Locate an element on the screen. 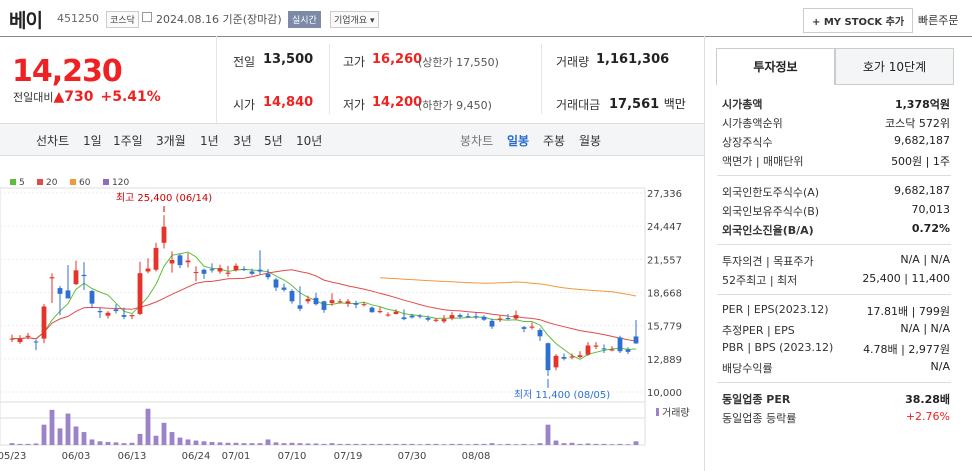  legend-label-60: 60 is located at coordinates (85, 183).